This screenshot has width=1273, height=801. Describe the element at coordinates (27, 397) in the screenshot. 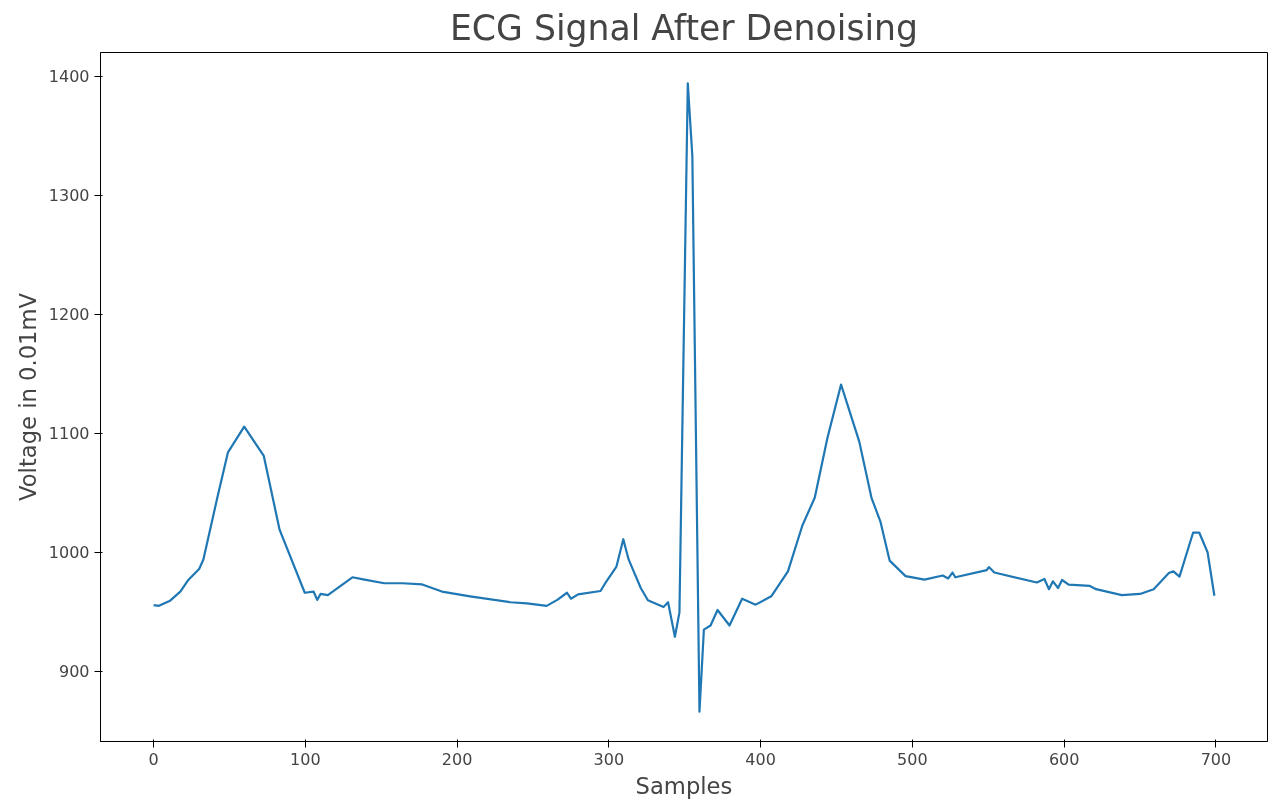

I see `y-axis-title: Voltage in 0.01mV` at that location.